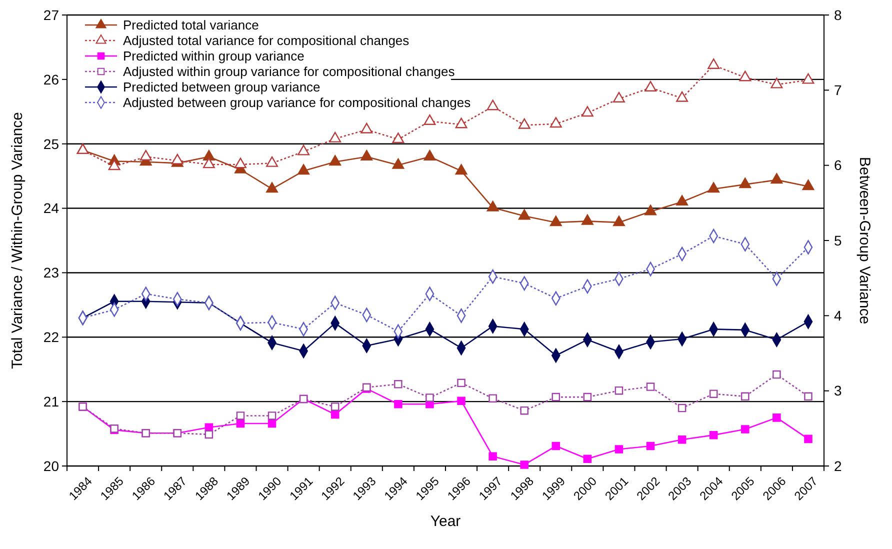 This screenshot has width=892, height=549. Describe the element at coordinates (838, 316) in the screenshot. I see `y2-tick-label: 4` at that location.